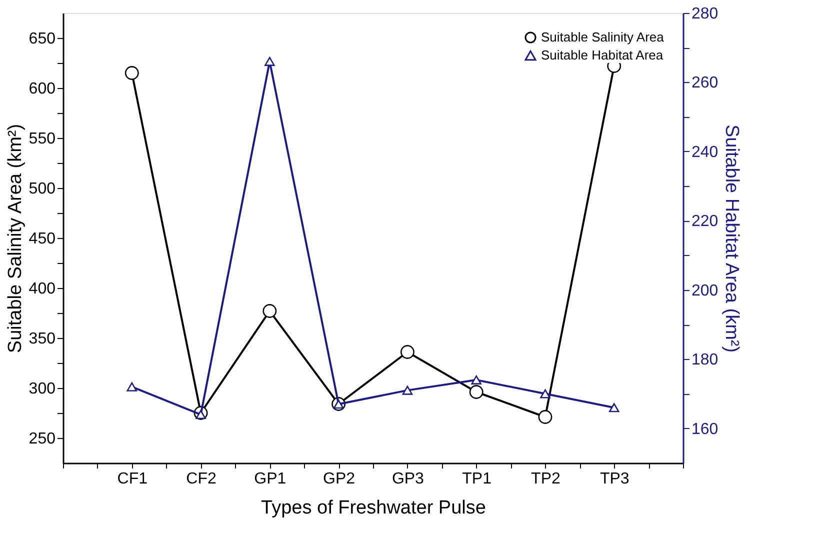 This screenshot has height=560, width=827. What do you see at coordinates (705, 83) in the screenshot?
I see `y2-tick-label: 260` at bounding box center [705, 83].